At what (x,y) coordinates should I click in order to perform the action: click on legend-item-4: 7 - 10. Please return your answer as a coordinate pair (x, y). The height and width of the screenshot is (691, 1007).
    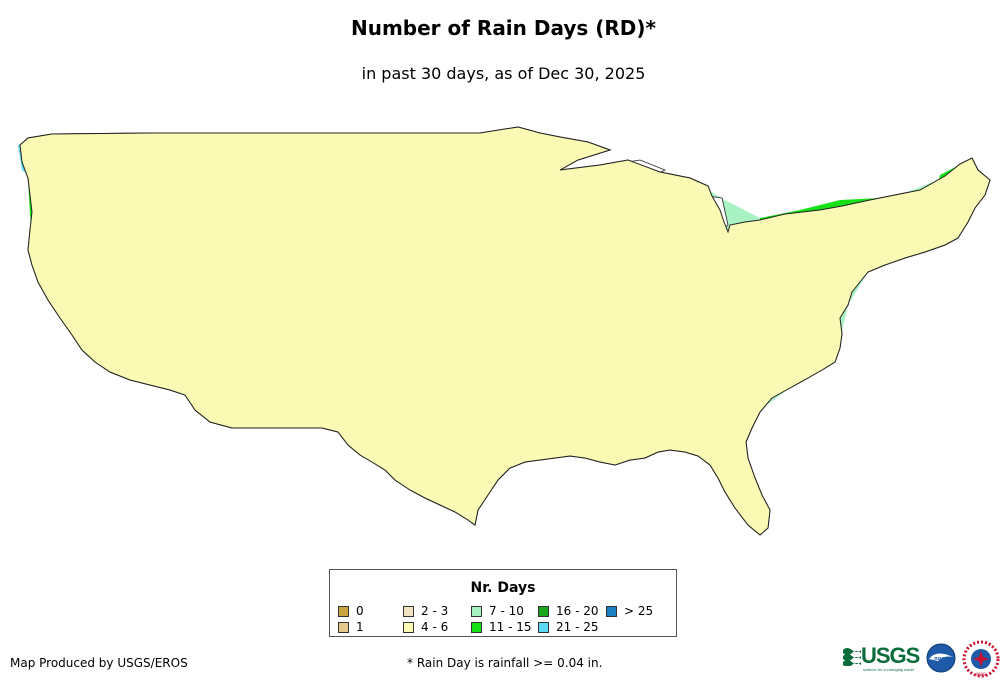
    Looking at the image, I should click on (497, 611).